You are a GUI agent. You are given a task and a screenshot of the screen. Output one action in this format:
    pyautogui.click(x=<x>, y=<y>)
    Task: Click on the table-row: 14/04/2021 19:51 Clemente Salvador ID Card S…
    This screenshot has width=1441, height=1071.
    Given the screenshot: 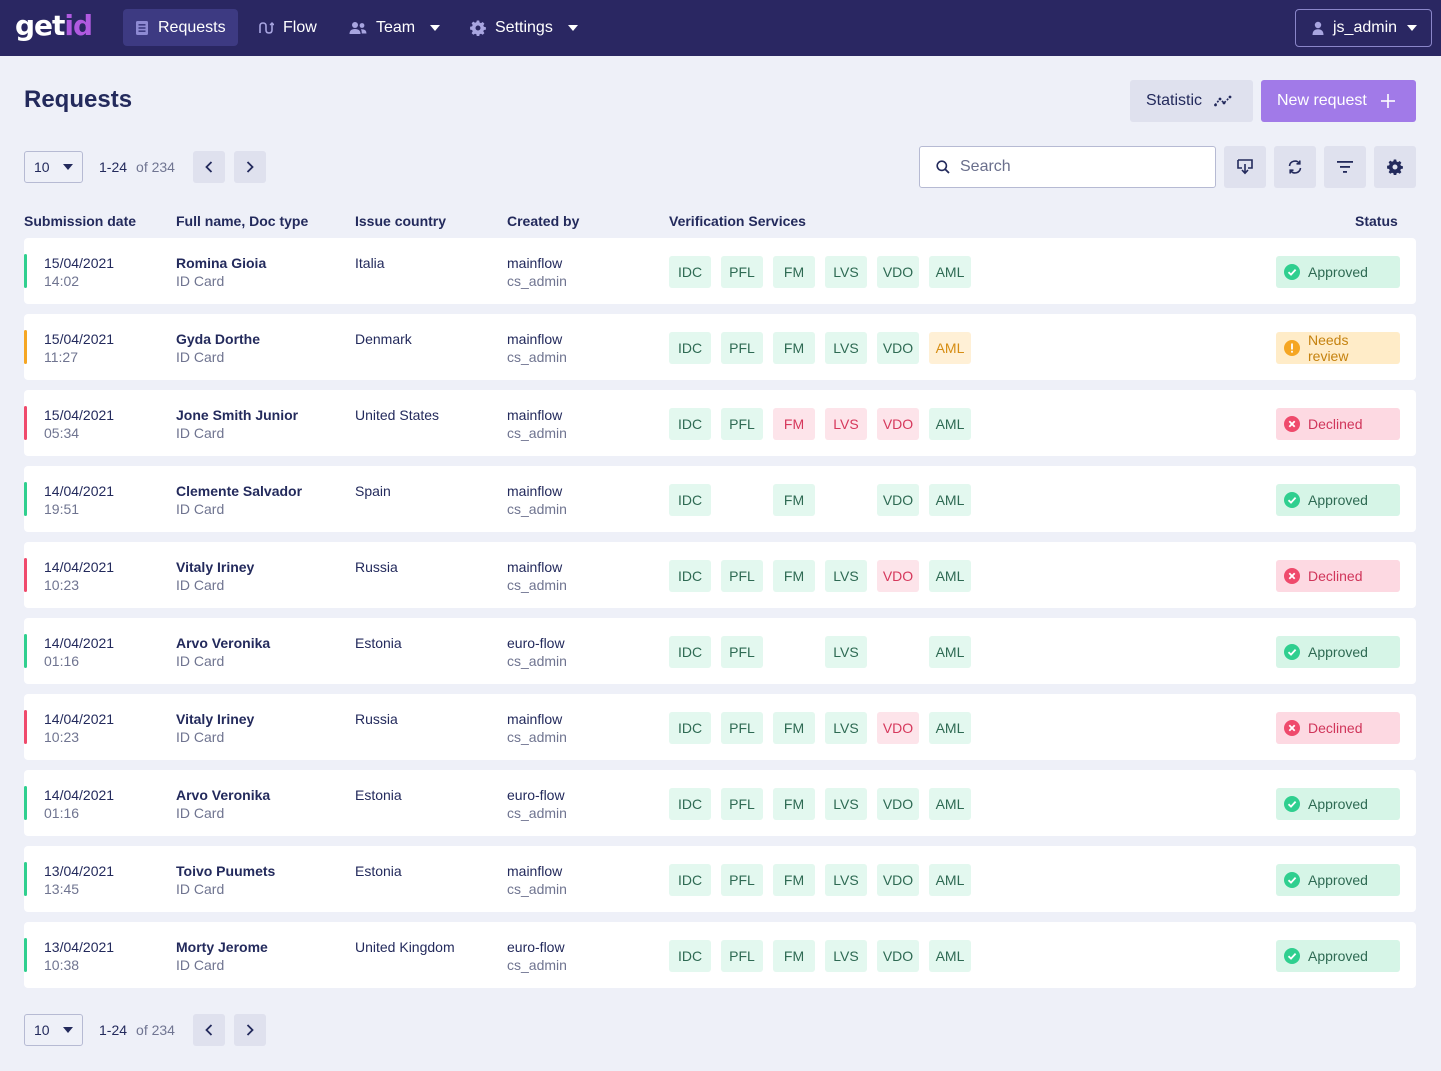 What is the action you would take?
    pyautogui.click(x=720, y=499)
    